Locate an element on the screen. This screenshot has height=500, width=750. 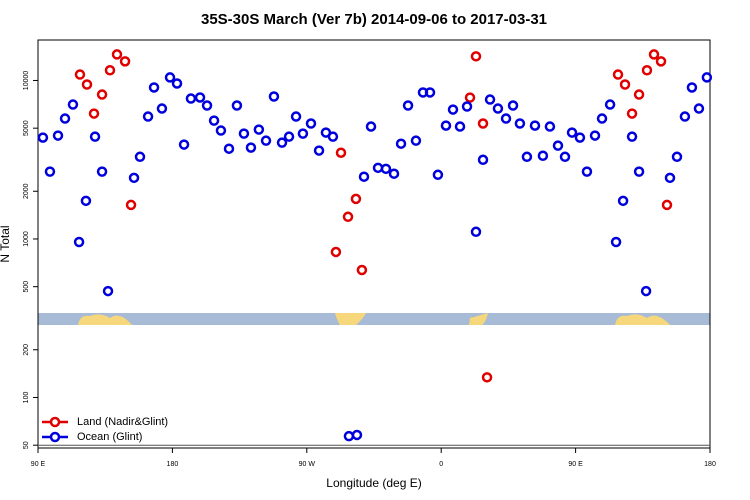
legend-marker is located at coordinates (55, 437).